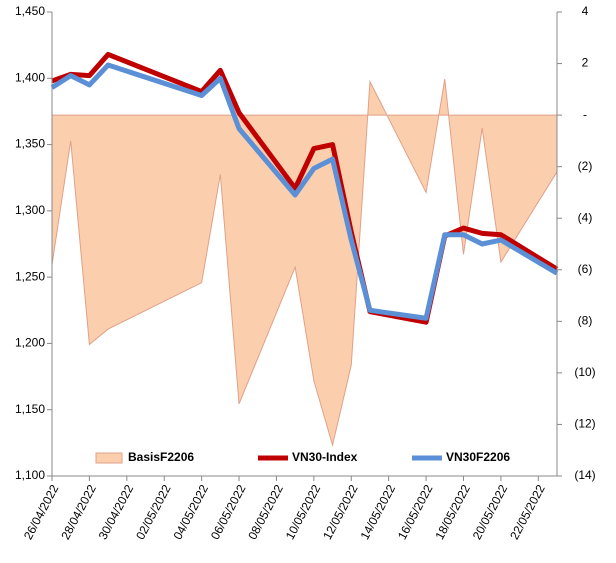  Describe the element at coordinates (478, 457) in the screenshot. I see `legend-label: VN30F2206` at that location.